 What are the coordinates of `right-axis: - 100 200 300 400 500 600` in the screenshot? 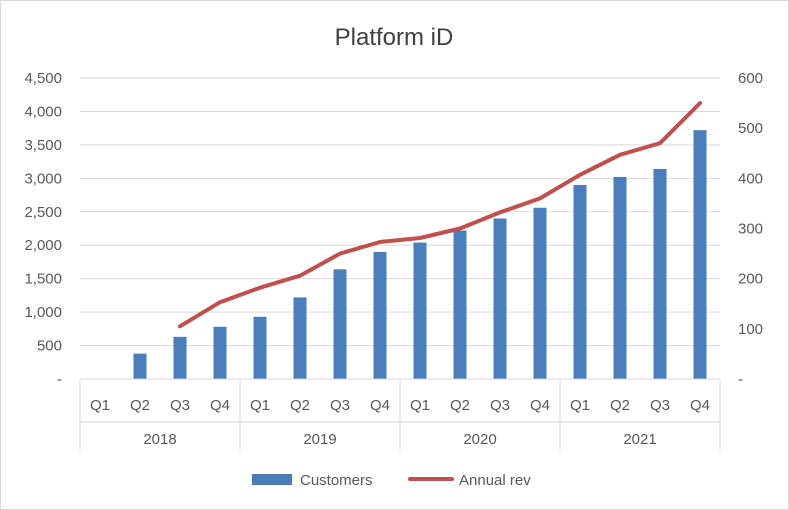 It's located at (750, 229).